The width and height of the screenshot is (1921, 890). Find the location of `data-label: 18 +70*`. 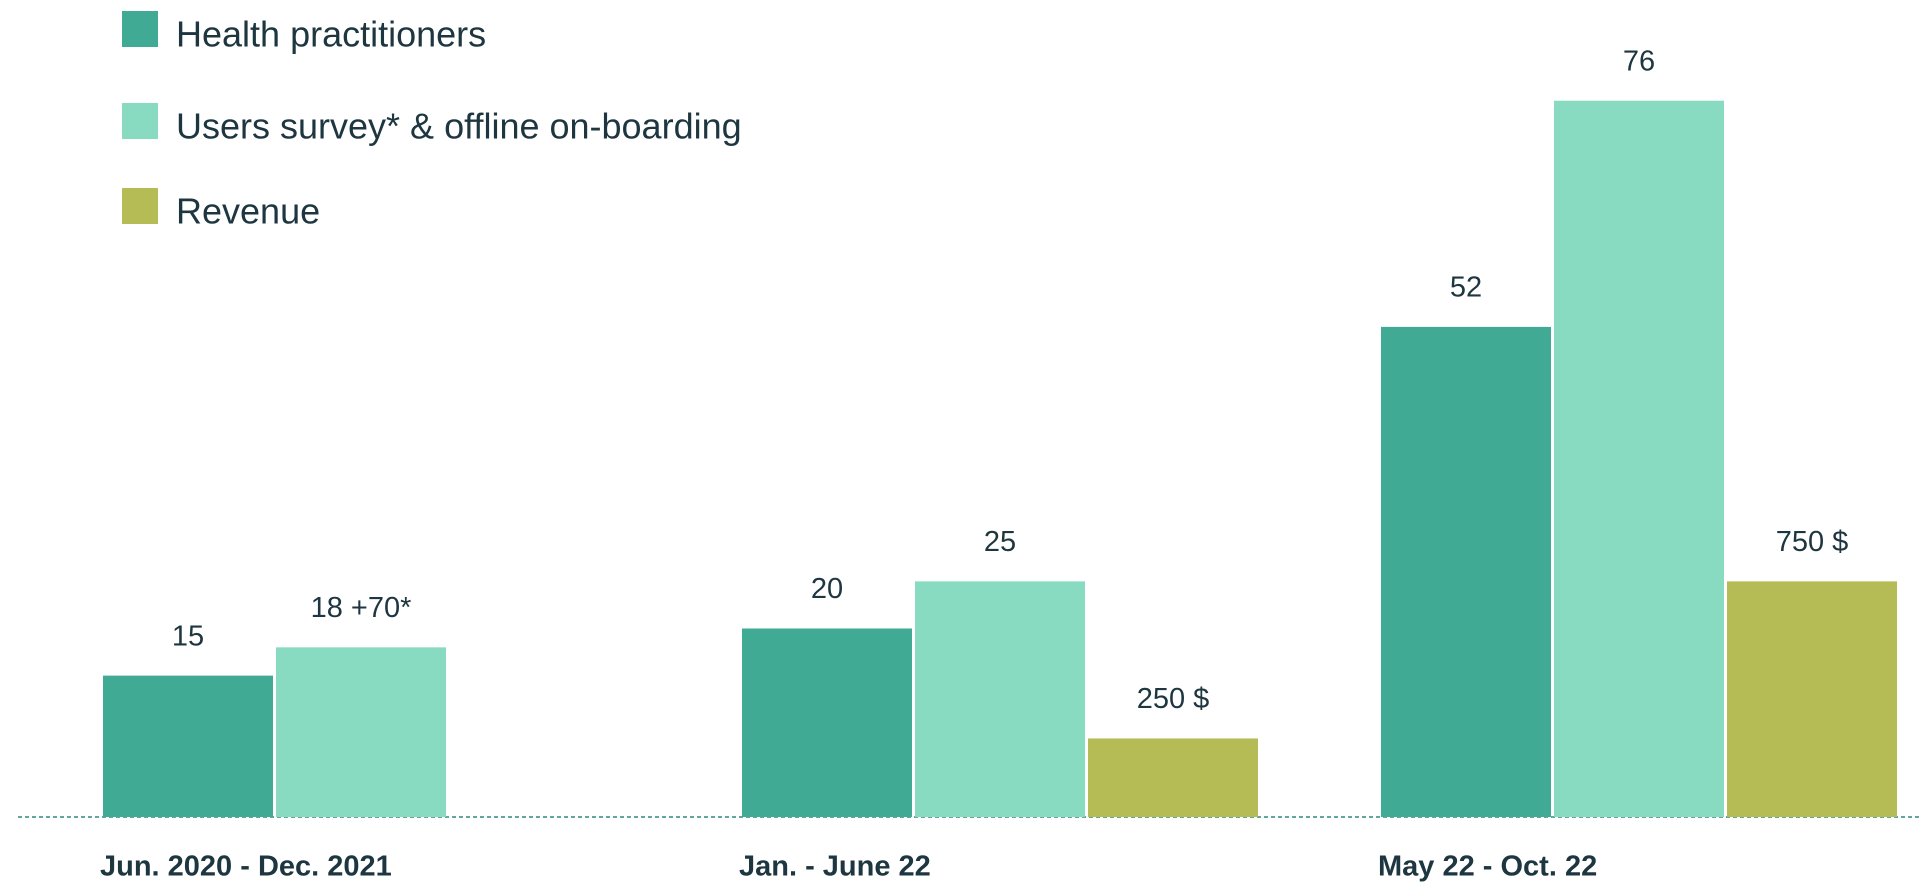

data-label: 18 +70* is located at coordinates (361, 608).